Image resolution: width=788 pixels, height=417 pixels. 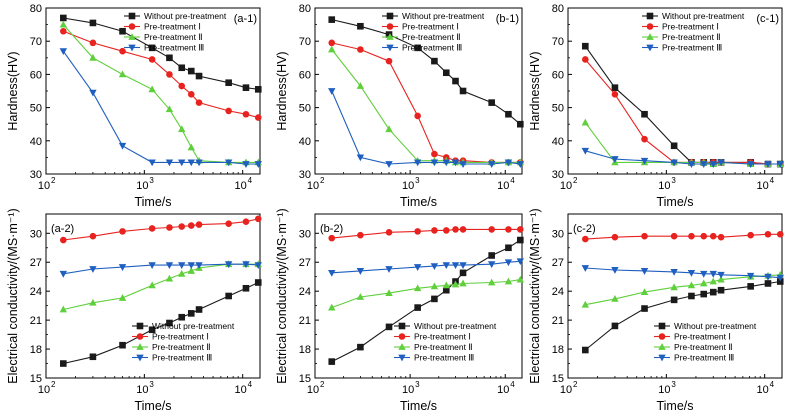 I want to click on legend-entry: Pre-treatment Ⅲ, so click(x=422, y=48).